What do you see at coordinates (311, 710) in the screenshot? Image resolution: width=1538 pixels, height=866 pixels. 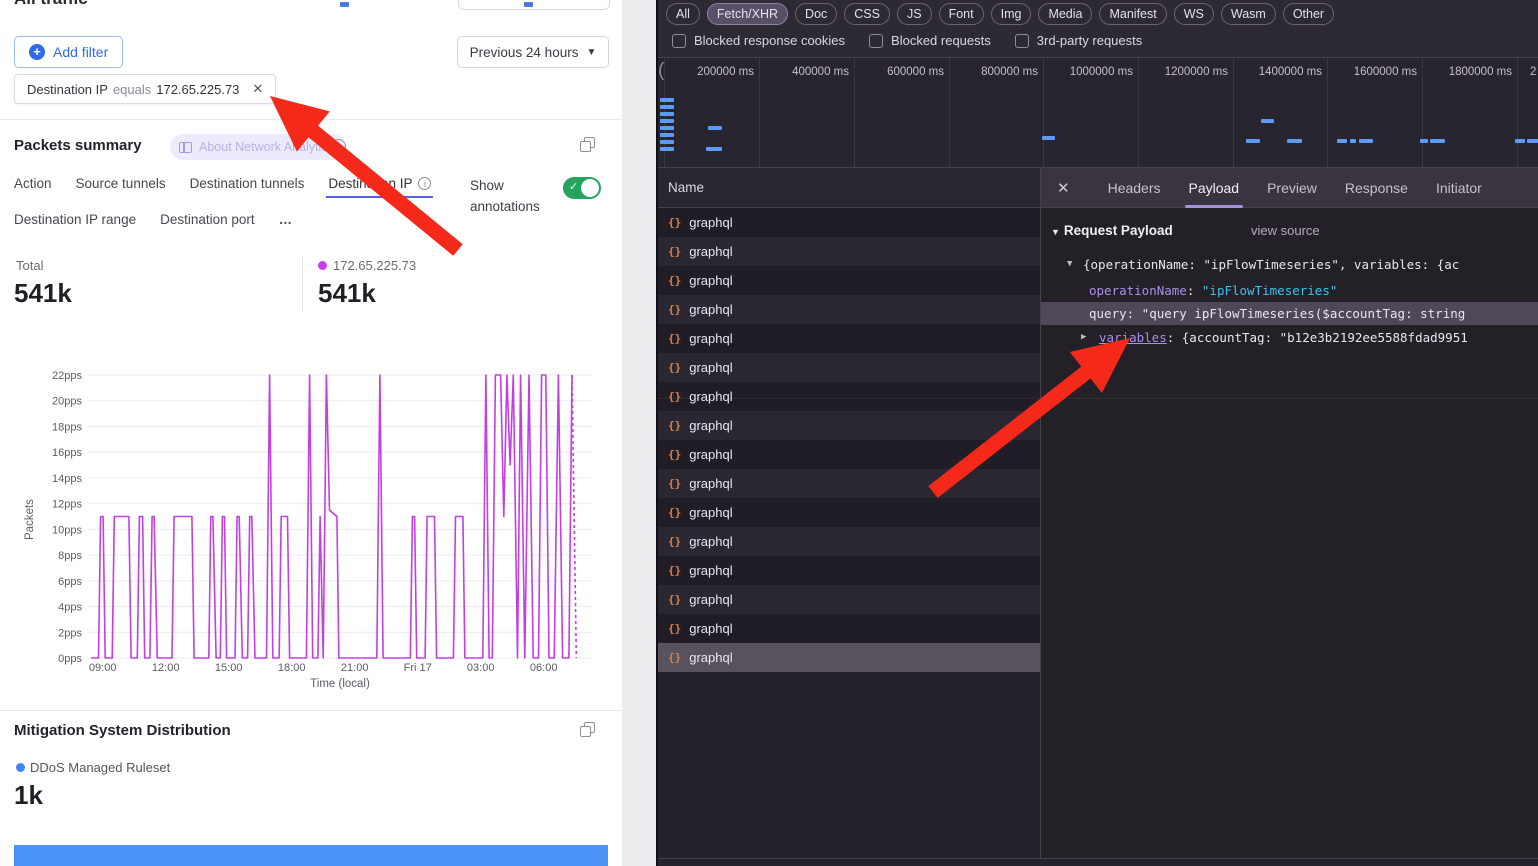 I see `divider` at bounding box center [311, 710].